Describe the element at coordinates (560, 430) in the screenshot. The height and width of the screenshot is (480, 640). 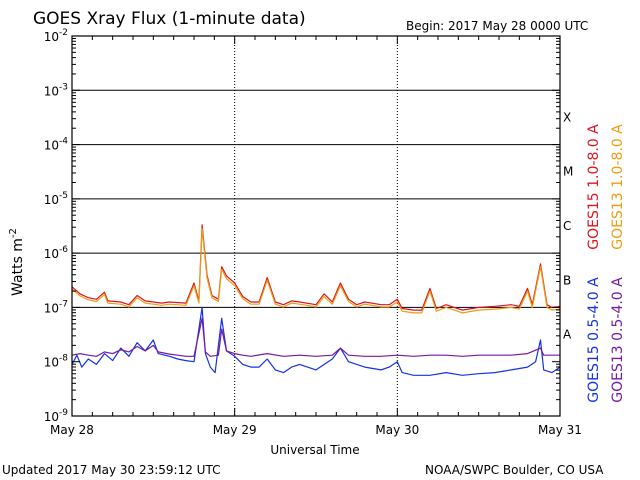
I see `x-tick-label: May 31` at that location.